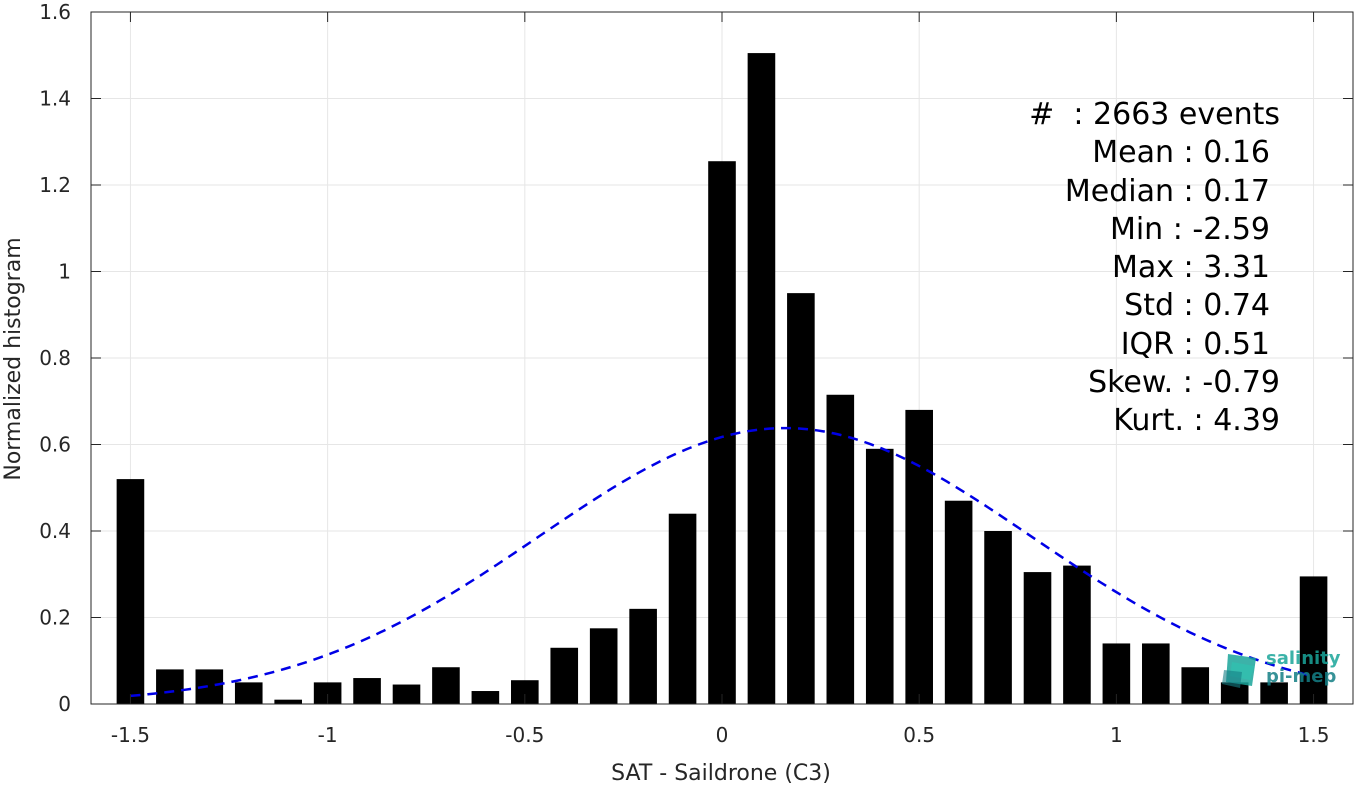 The height and width of the screenshot is (785, 1367). Describe the element at coordinates (1191, 268) in the screenshot. I see `stat-max: Max : 3.31` at that location.